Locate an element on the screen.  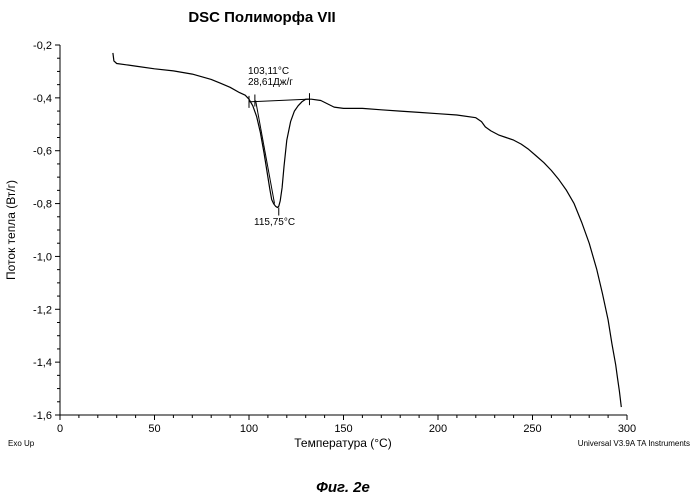
onset-tangent-line is located at coordinates (265, 152).